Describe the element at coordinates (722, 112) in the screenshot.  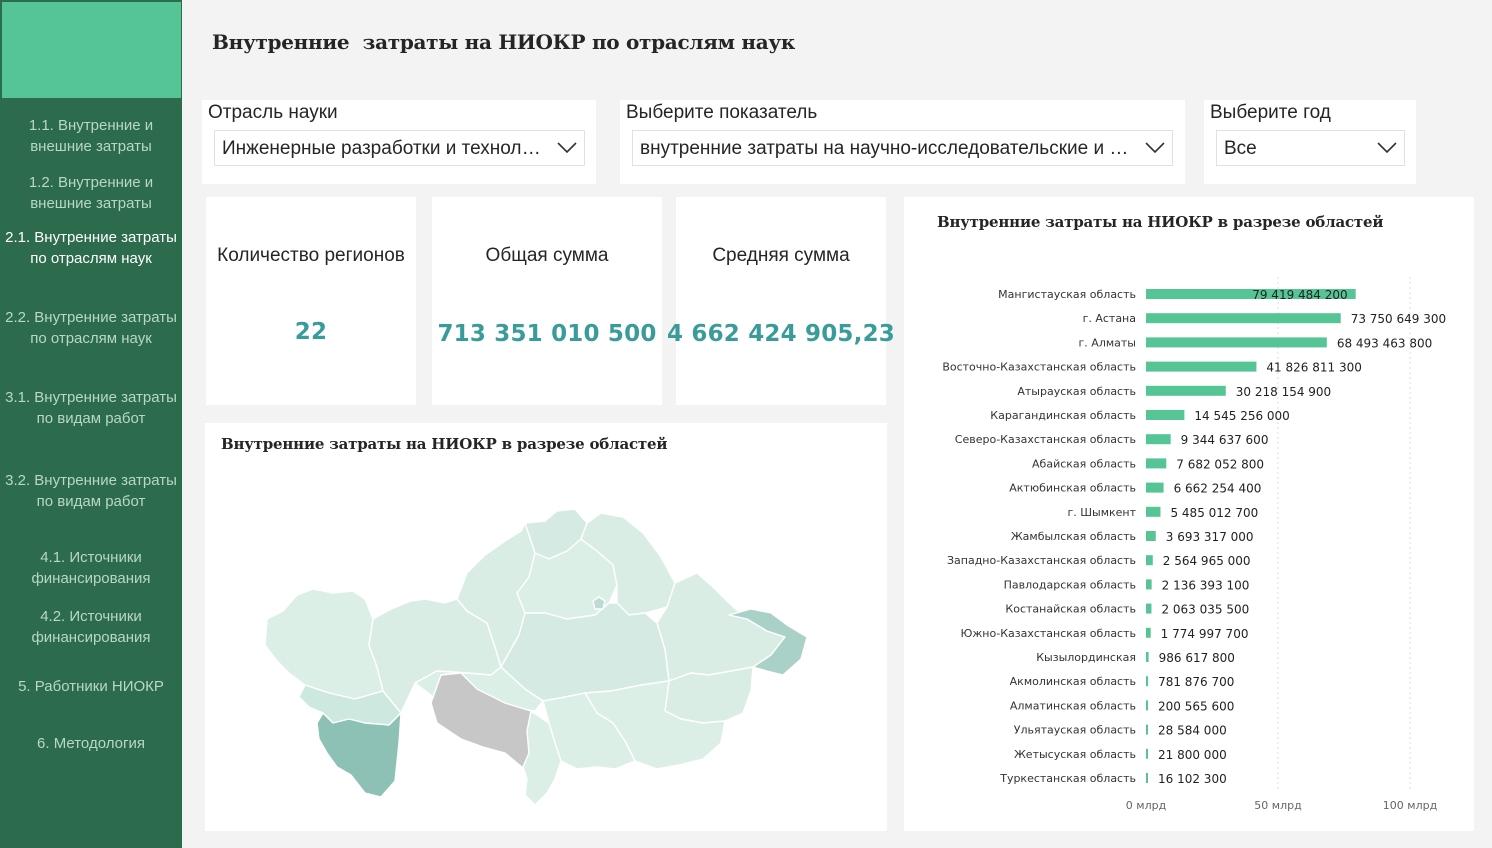
I see `indicator-filter-label: Выберите показатель` at that location.